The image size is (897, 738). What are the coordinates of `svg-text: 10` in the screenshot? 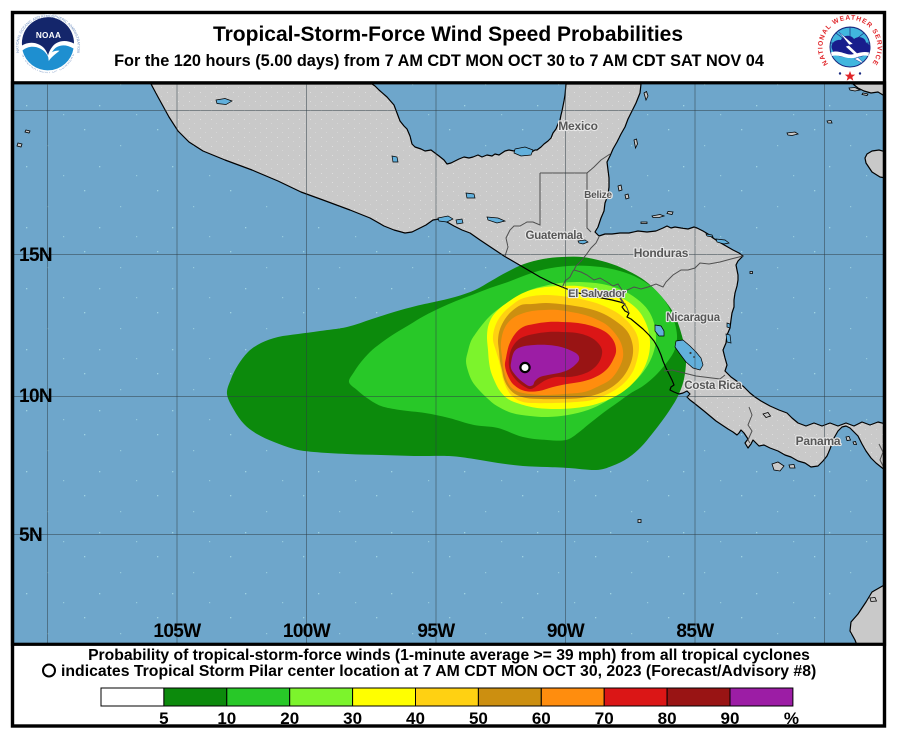 It's located at (226, 718).